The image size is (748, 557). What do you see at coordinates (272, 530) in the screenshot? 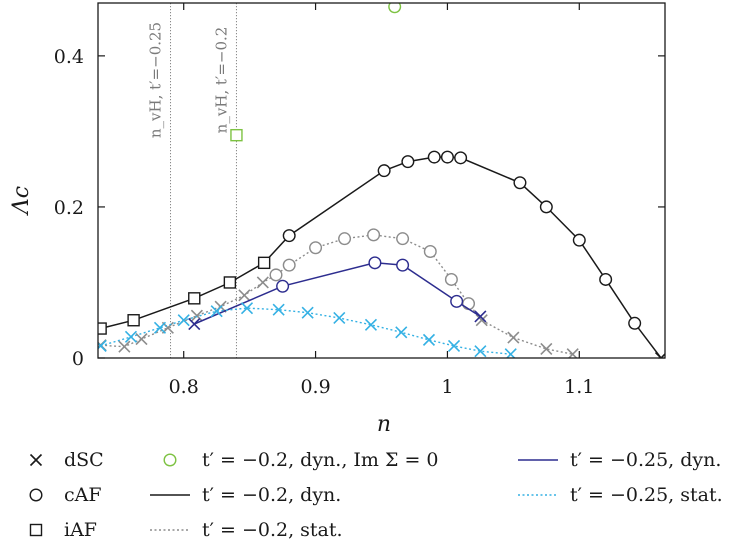
I see `legend-series-label: t′ = −0.2, stat.` at bounding box center [272, 530].